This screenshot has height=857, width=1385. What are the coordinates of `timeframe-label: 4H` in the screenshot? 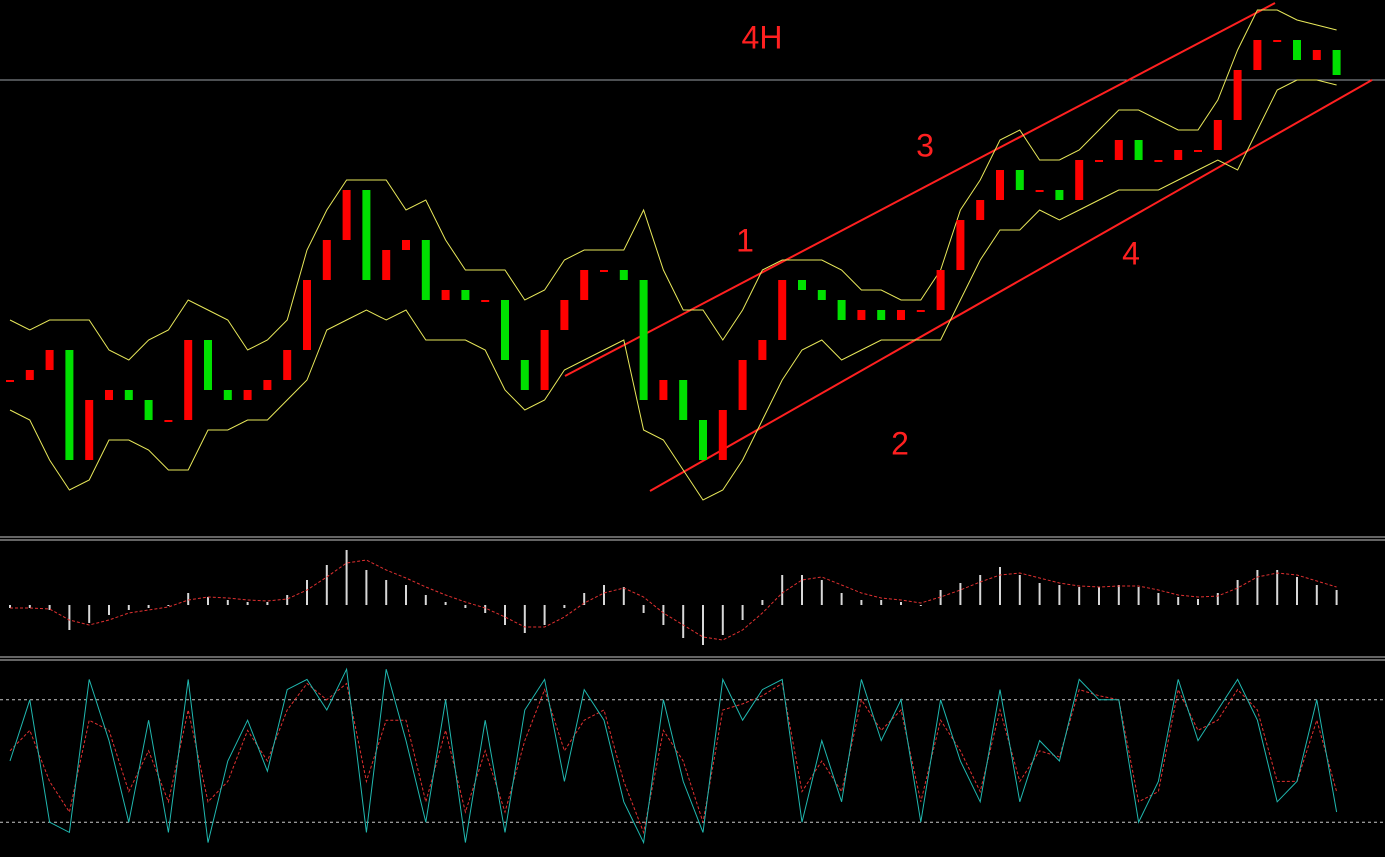 It's located at (762, 37).